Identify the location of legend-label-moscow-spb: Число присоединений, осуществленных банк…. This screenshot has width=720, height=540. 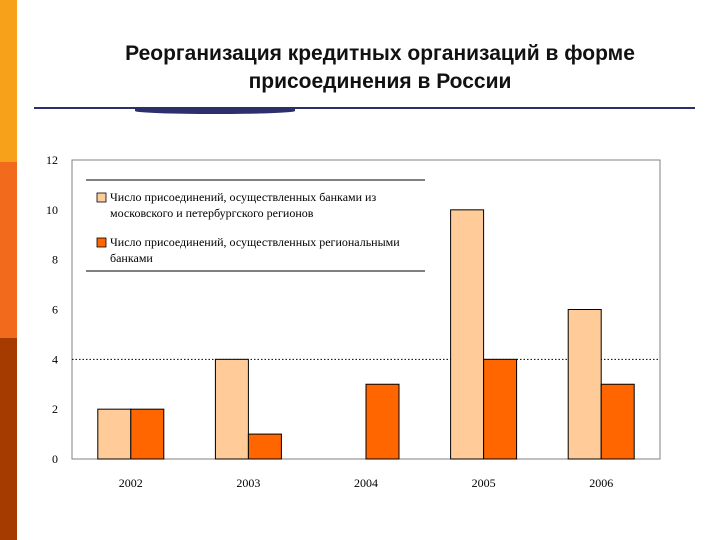
(243, 197).